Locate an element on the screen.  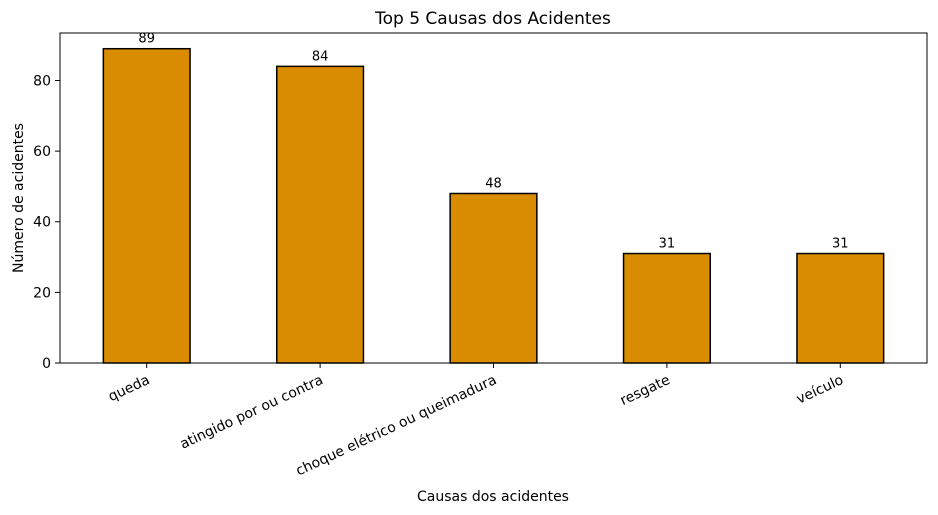
y-axis-label: Número de acidentes is located at coordinates (19, 198).